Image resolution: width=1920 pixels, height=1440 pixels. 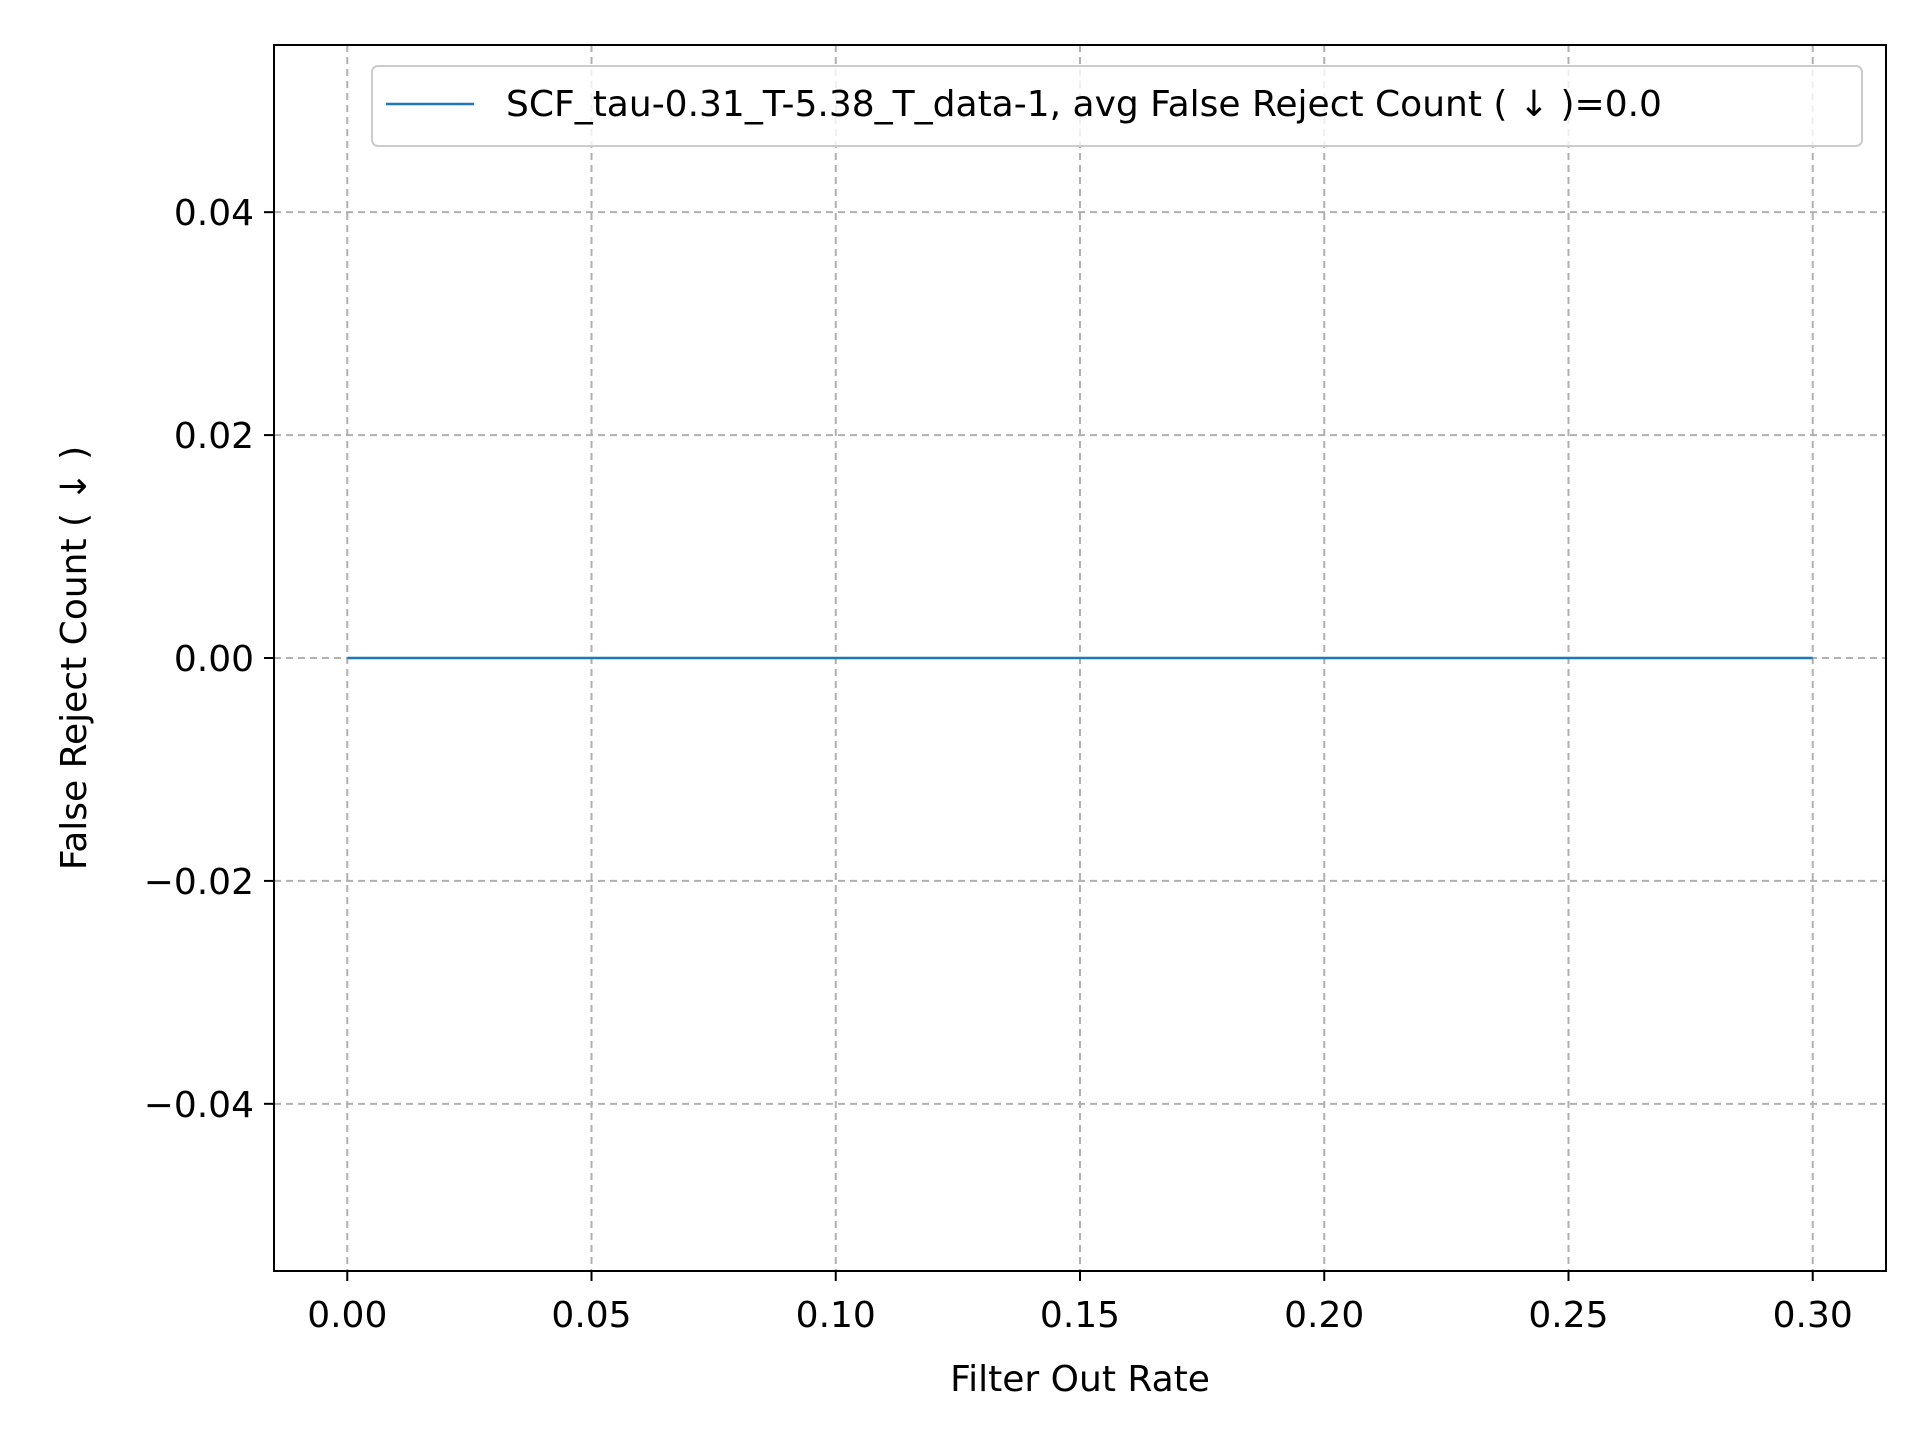 I want to click on y-axis-label: False Reject Count ( ↓ ), so click(x=74, y=658).